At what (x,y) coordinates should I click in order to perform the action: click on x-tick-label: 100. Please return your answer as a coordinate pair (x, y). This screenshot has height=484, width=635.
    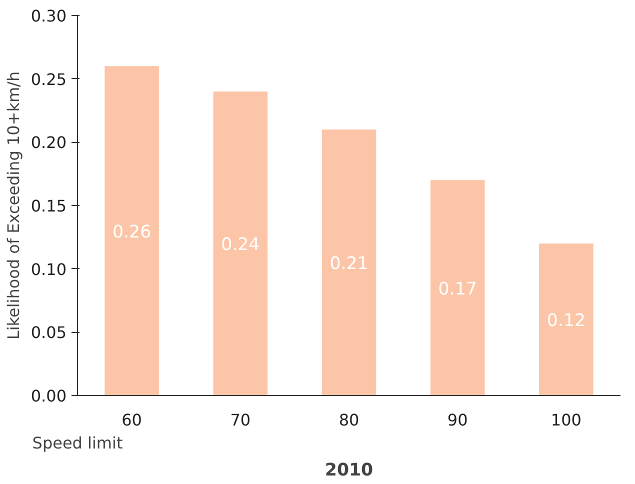
    Looking at the image, I should click on (566, 420).